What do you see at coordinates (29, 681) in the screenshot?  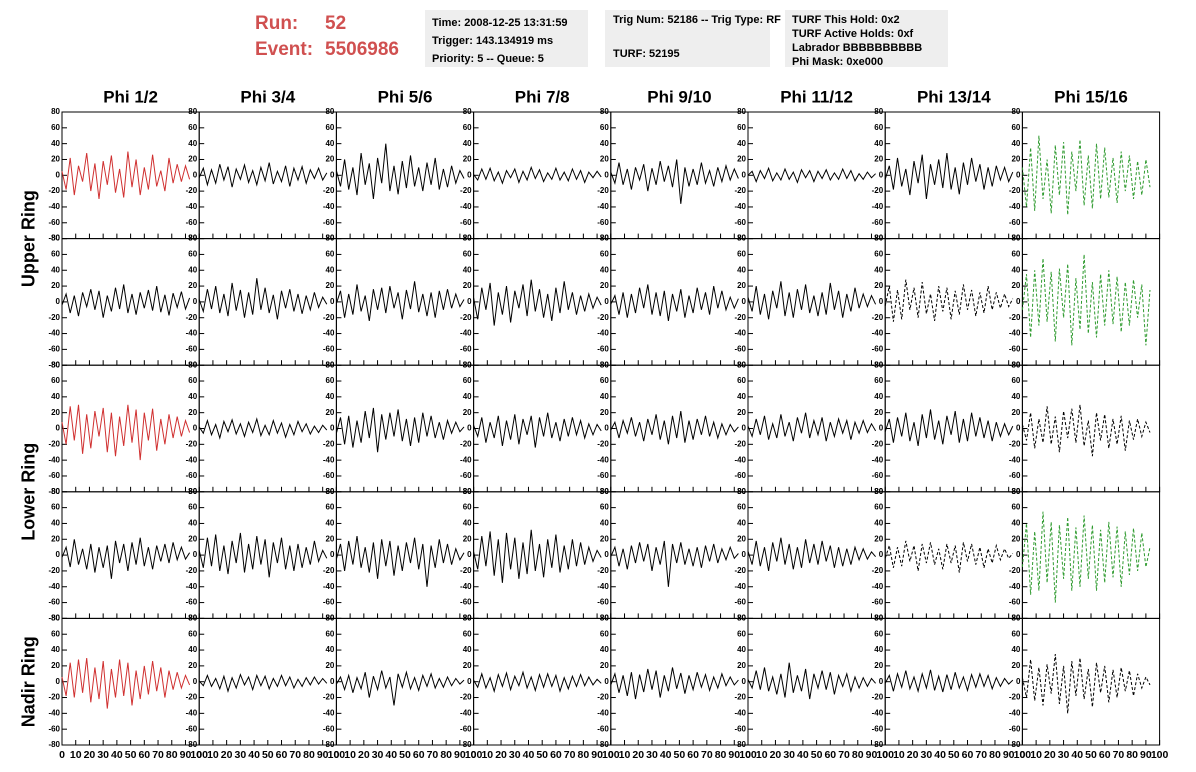 I see `ring-label: Nadir Ring` at bounding box center [29, 681].